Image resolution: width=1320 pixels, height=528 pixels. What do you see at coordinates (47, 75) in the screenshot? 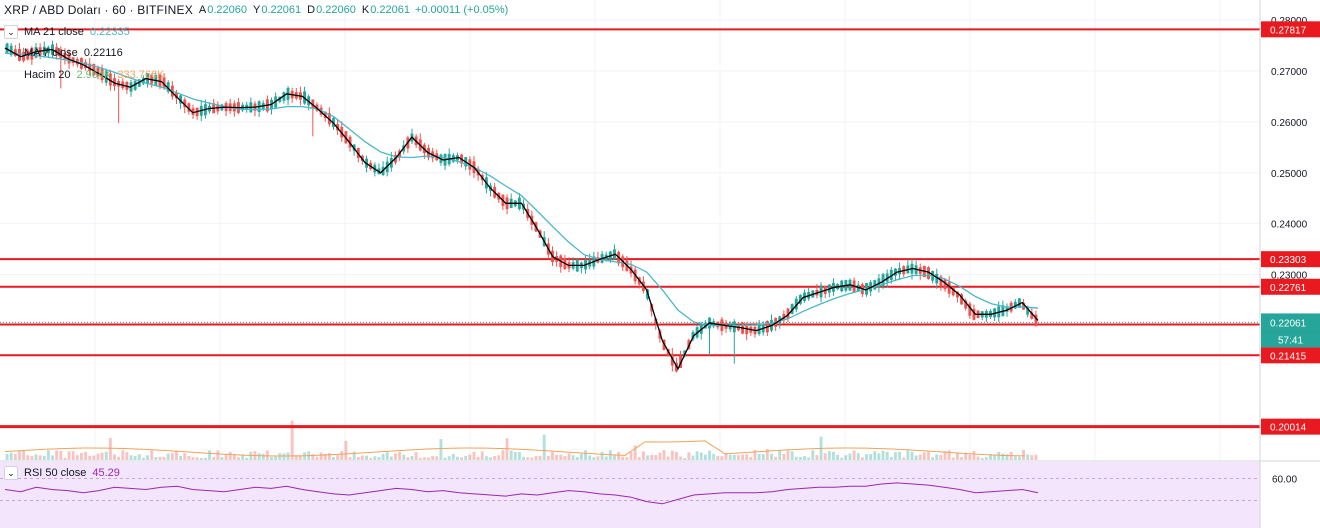
I see `volume-label: Hacim 20` at bounding box center [47, 75].